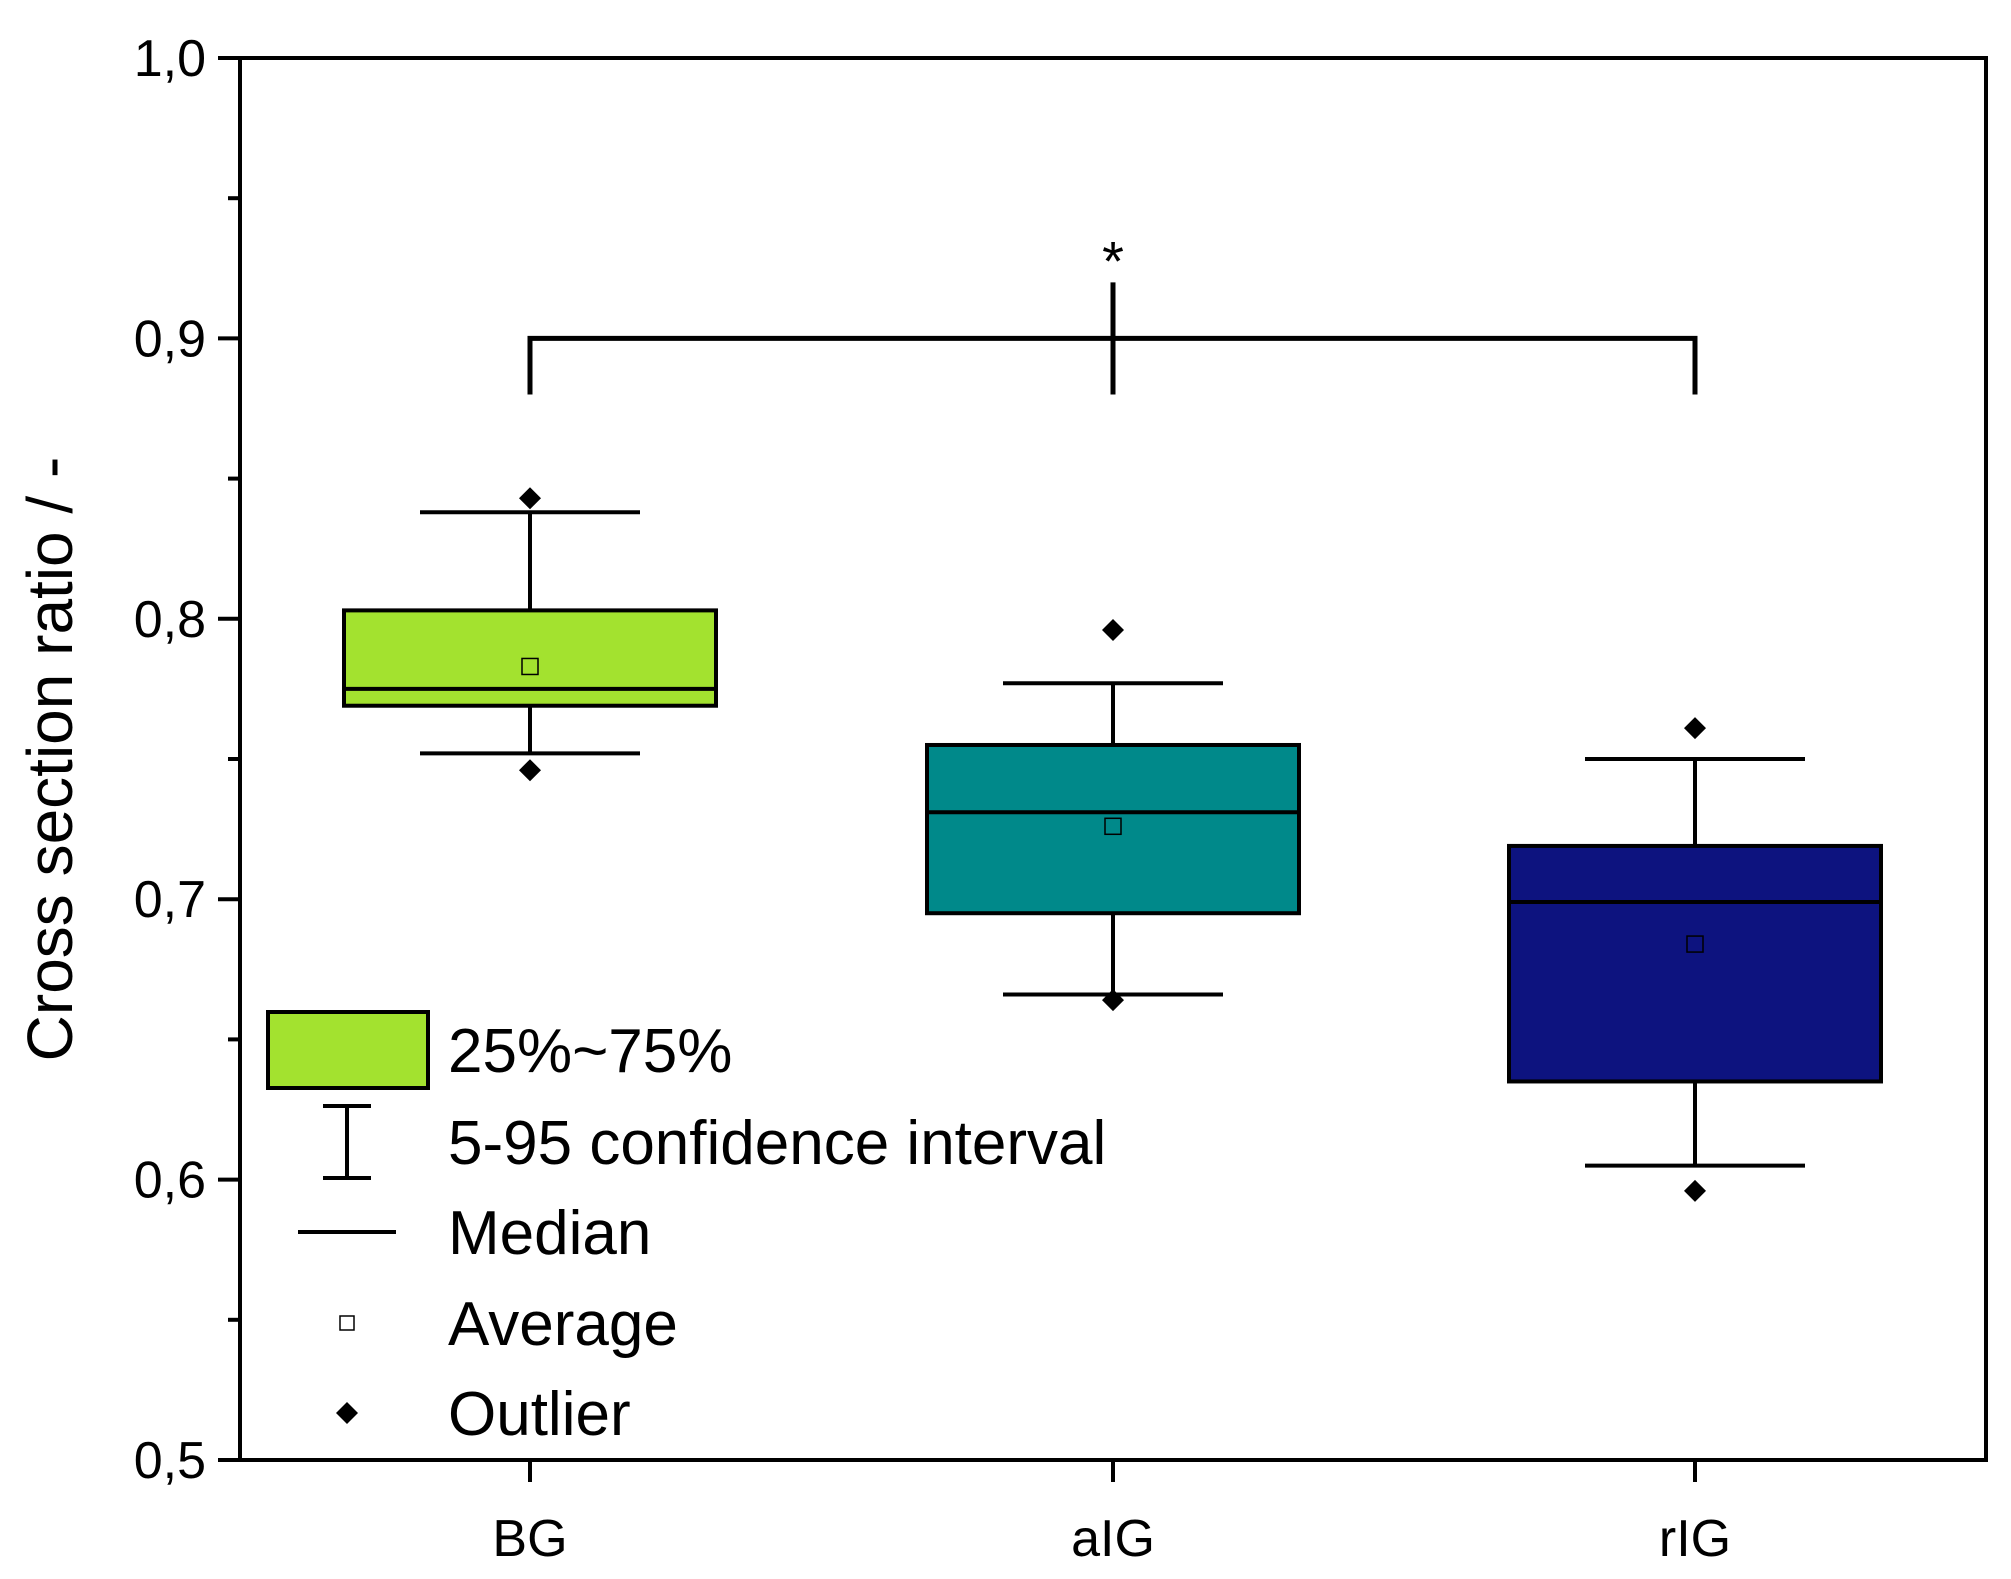  What do you see at coordinates (563, 1324) in the screenshot?
I see `legend-label: Average` at bounding box center [563, 1324].